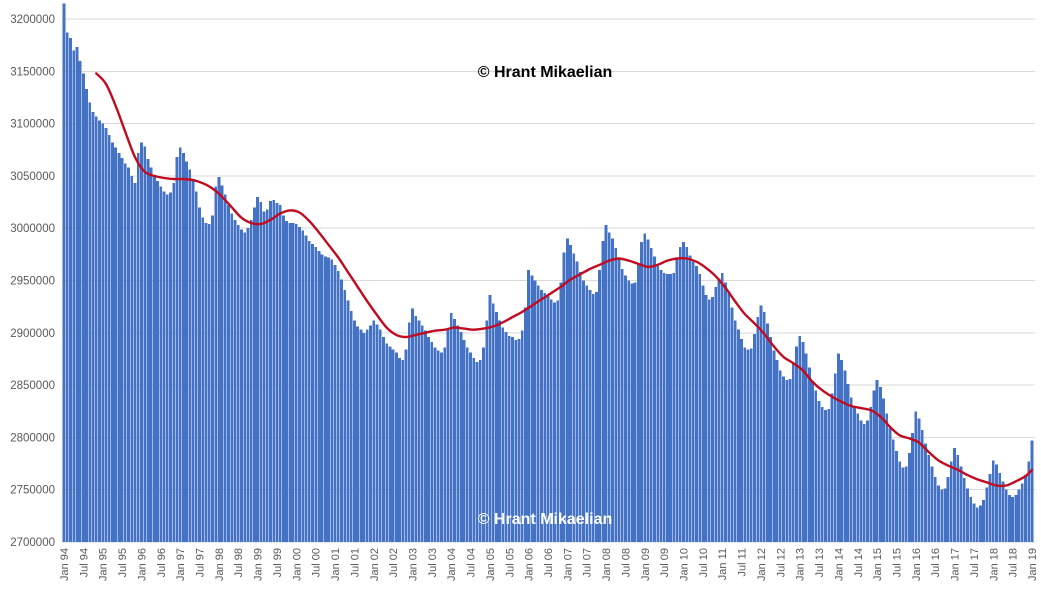  I want to click on x-axis-tick-label: Jul 15, so click(898, 562).